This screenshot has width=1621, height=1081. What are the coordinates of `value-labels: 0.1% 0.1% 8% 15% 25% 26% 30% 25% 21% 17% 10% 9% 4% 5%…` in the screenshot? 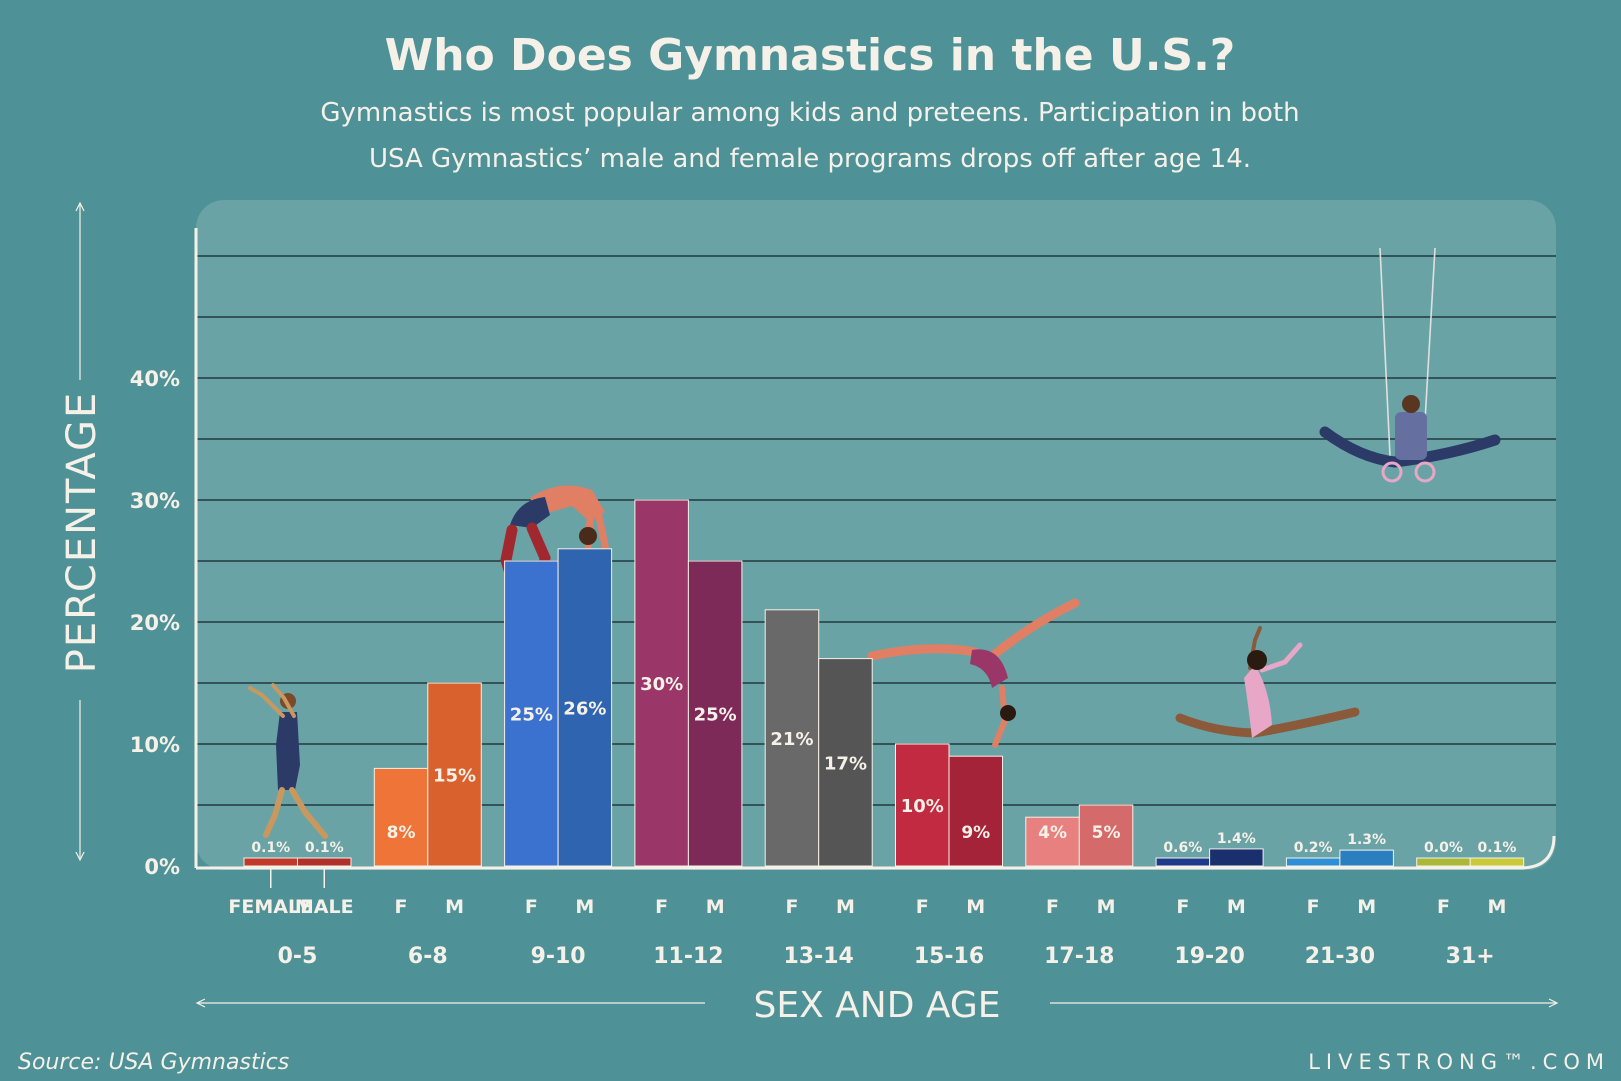 It's located at (883, 765).